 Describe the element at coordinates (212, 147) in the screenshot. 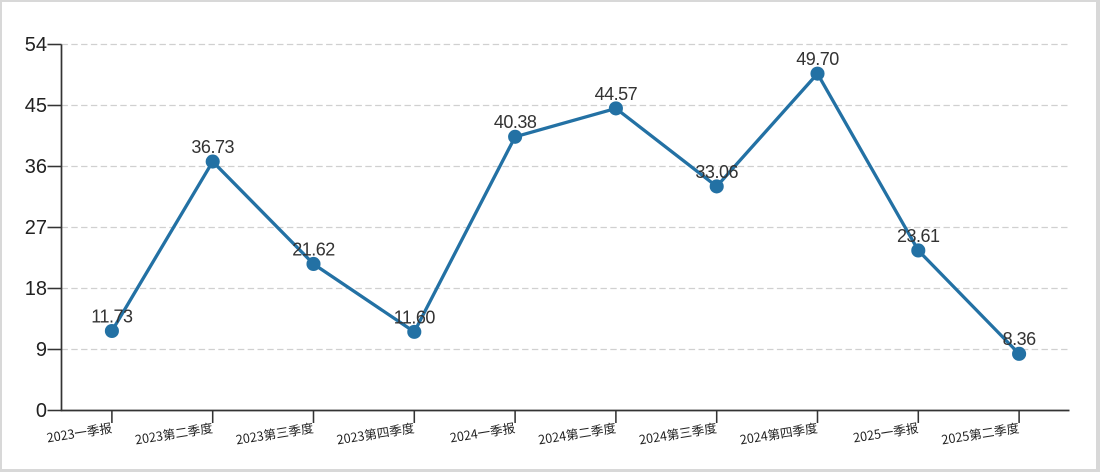

I see `svg-text: 36.73` at that location.